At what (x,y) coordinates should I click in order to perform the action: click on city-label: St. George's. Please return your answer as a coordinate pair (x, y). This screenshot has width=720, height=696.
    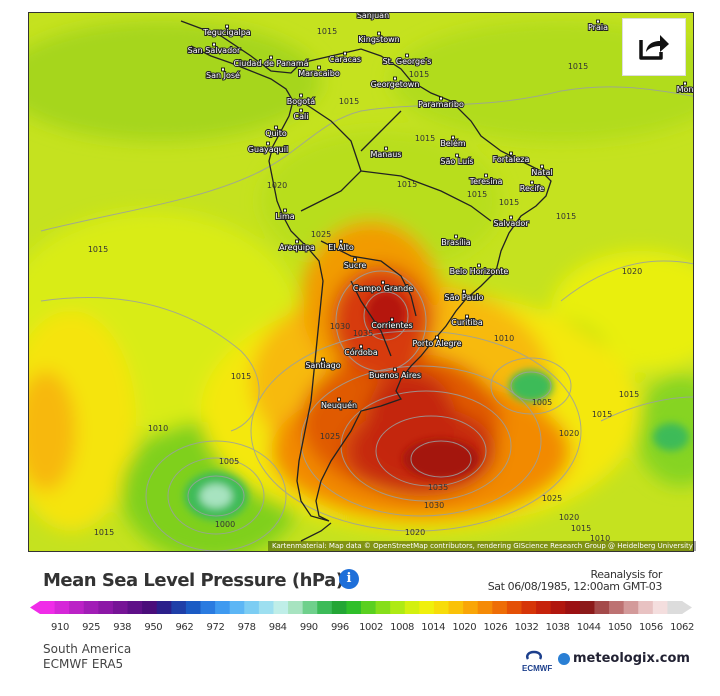
    Looking at the image, I should click on (407, 61).